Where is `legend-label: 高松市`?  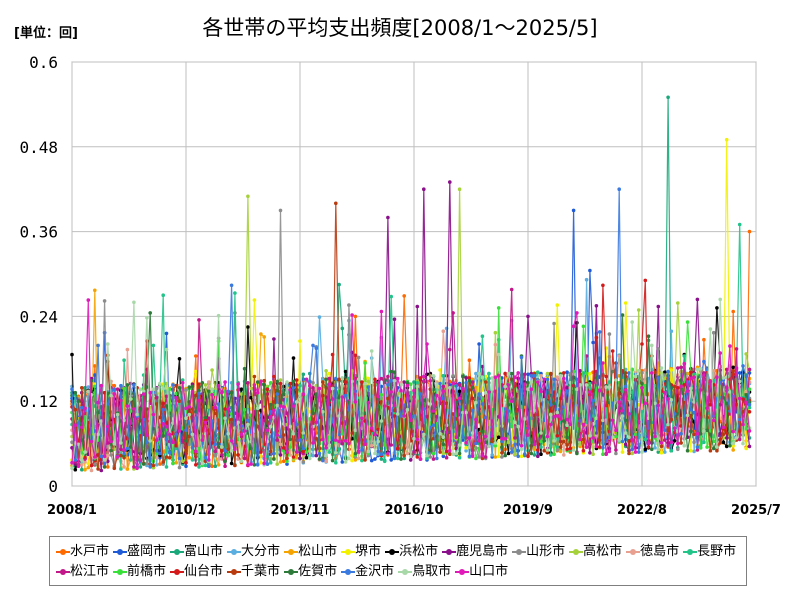
legend-label: 高松市 is located at coordinates (603, 551).